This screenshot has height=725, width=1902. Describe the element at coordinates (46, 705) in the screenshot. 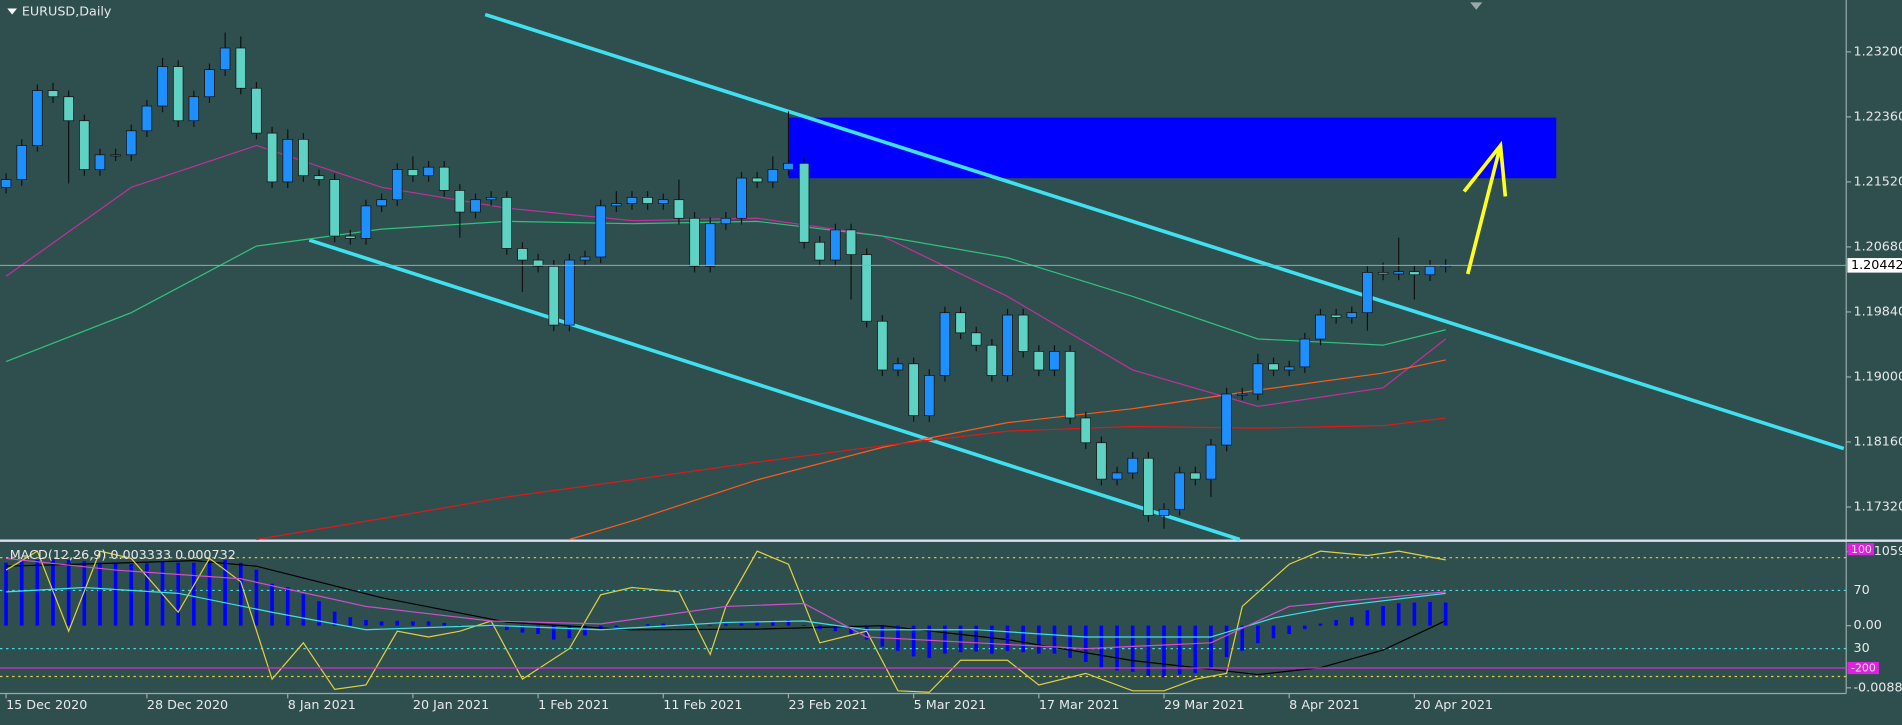

I see `x-tick-label: 15 Dec 2020` at that location.